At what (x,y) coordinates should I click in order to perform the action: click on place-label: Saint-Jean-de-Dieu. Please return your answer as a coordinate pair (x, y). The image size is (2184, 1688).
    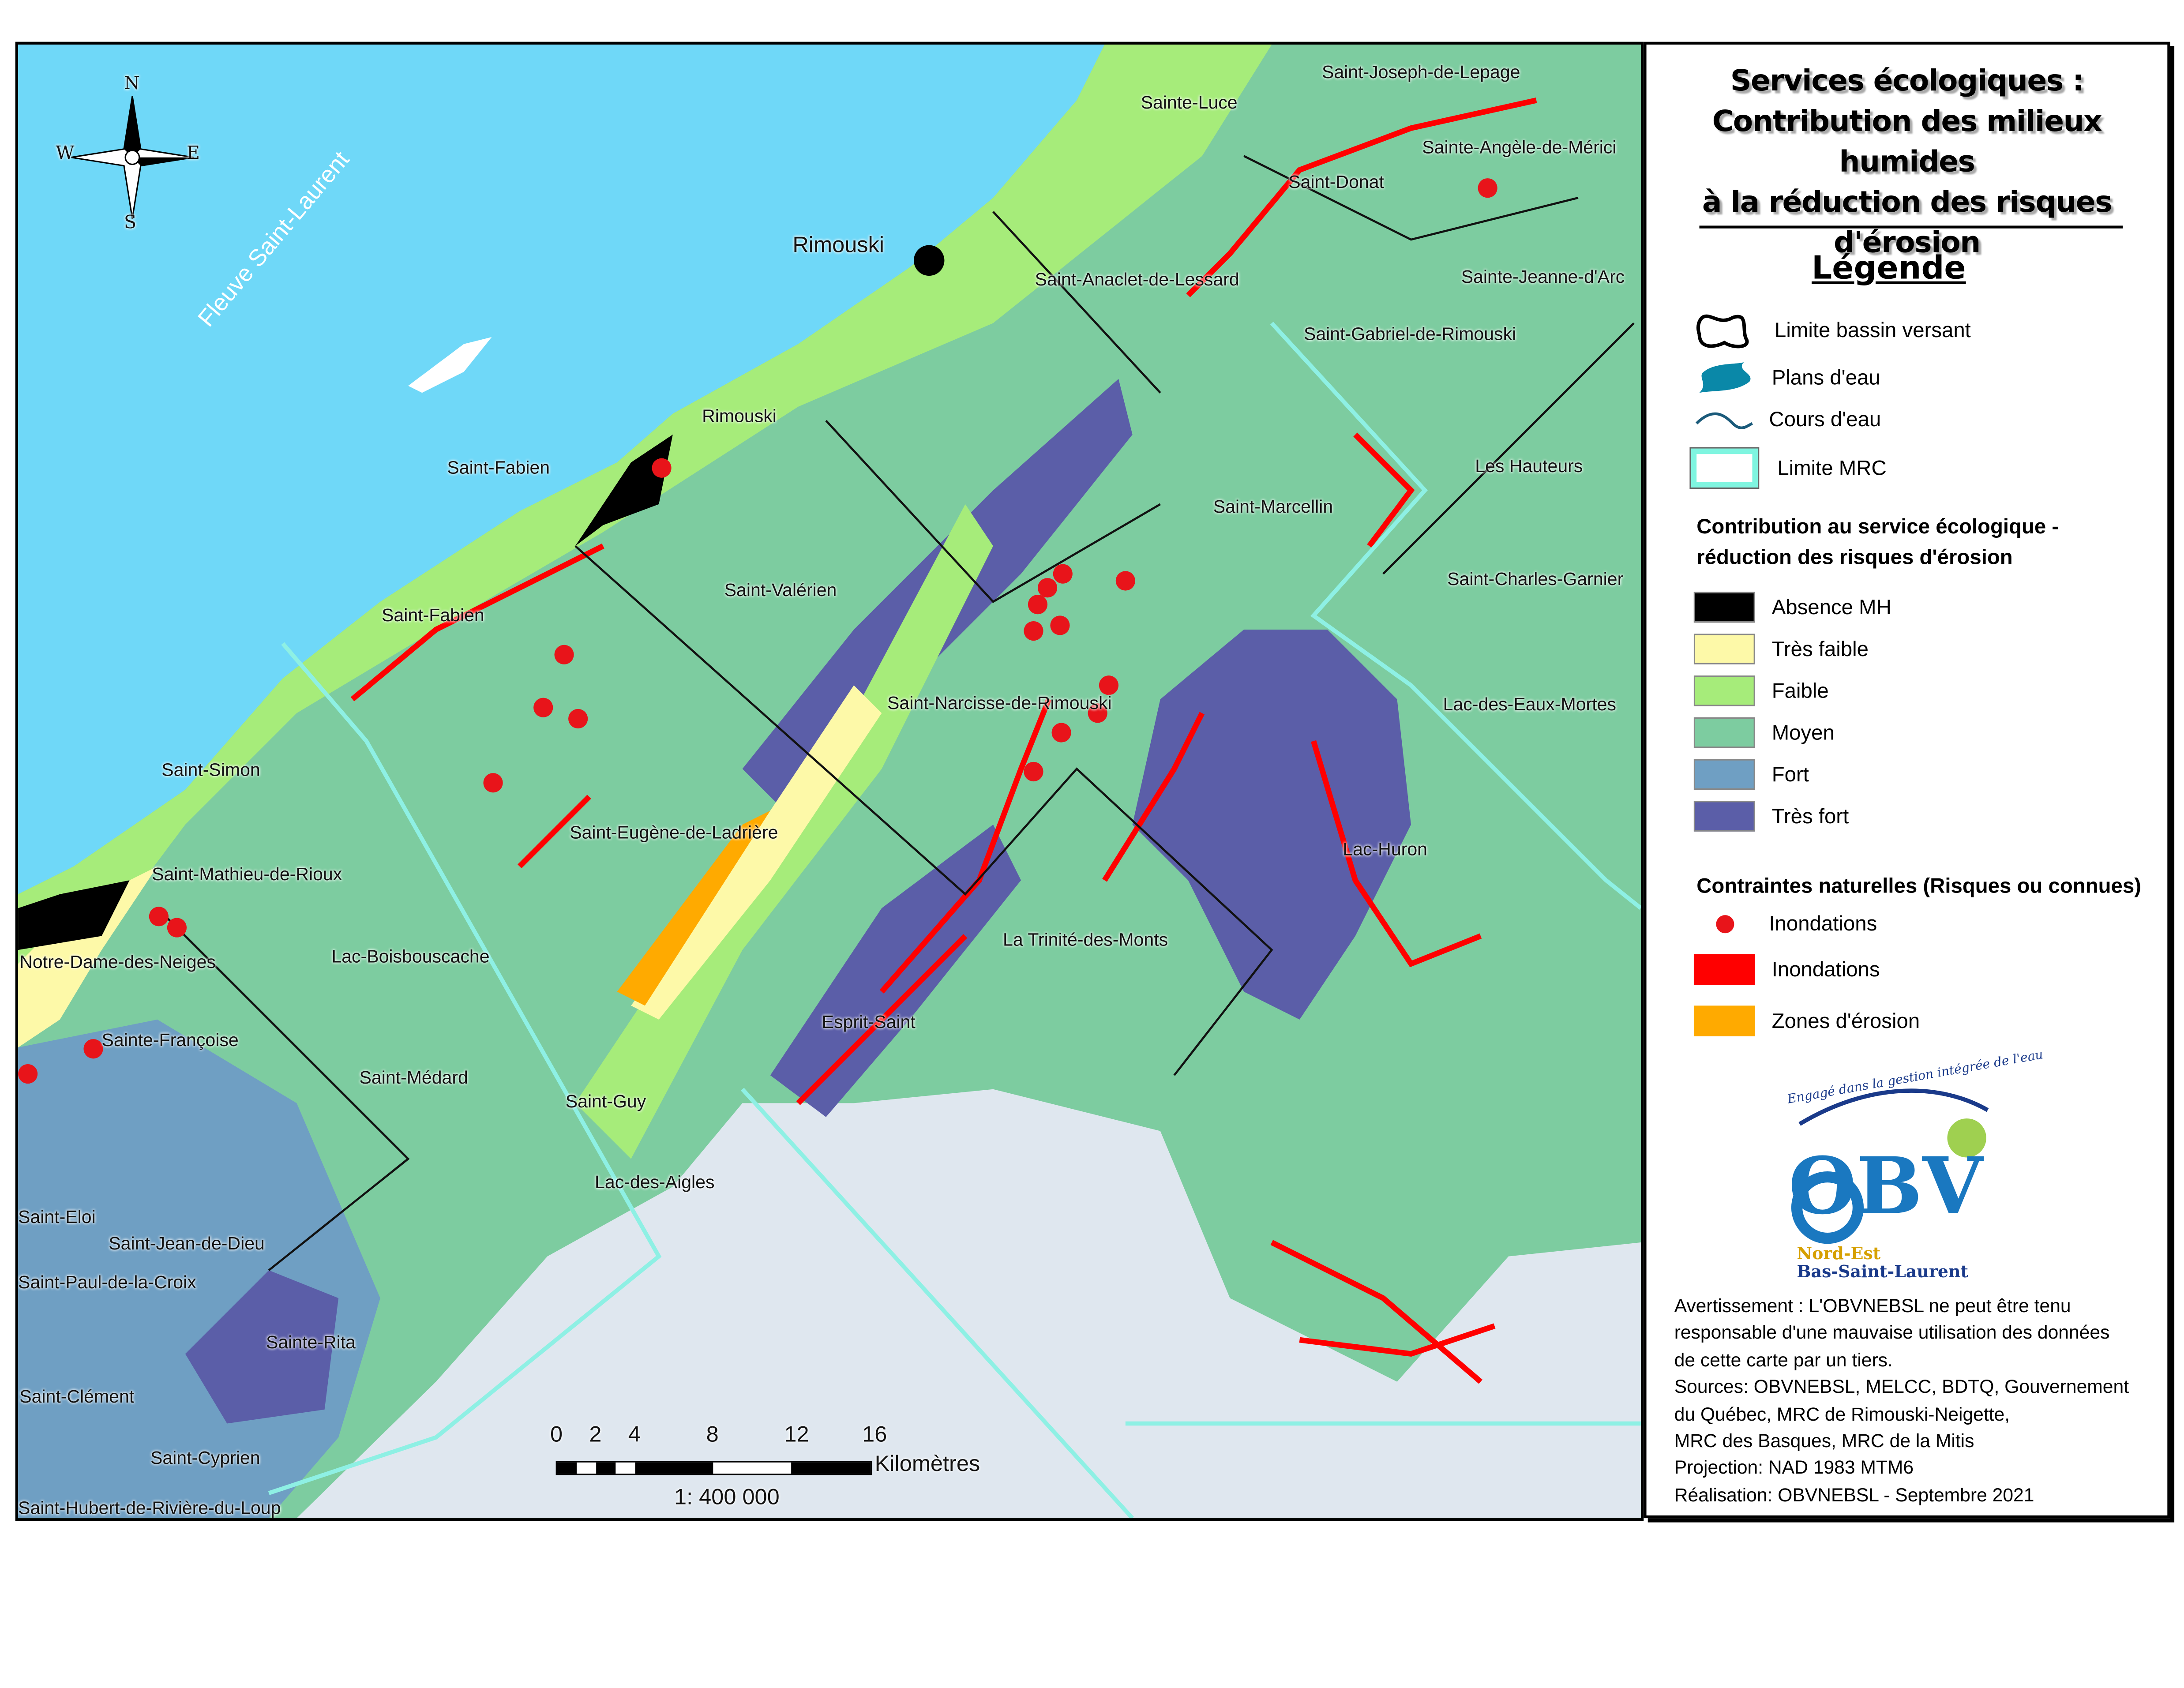
    Looking at the image, I should click on (187, 1243).